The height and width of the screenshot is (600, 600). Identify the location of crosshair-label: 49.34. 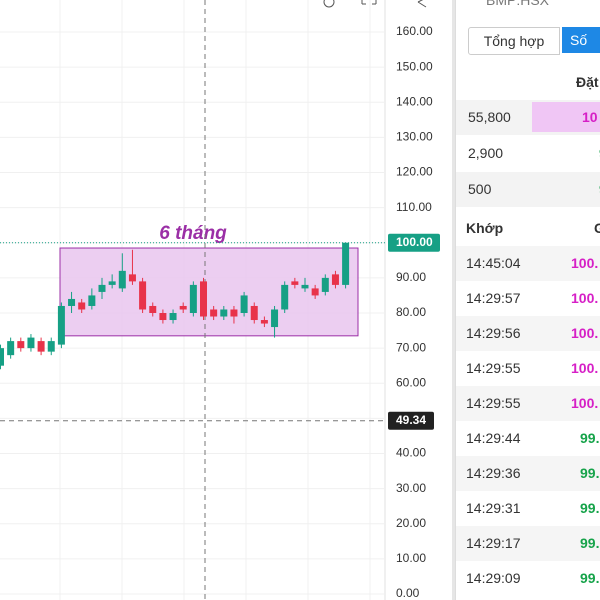
(411, 420).